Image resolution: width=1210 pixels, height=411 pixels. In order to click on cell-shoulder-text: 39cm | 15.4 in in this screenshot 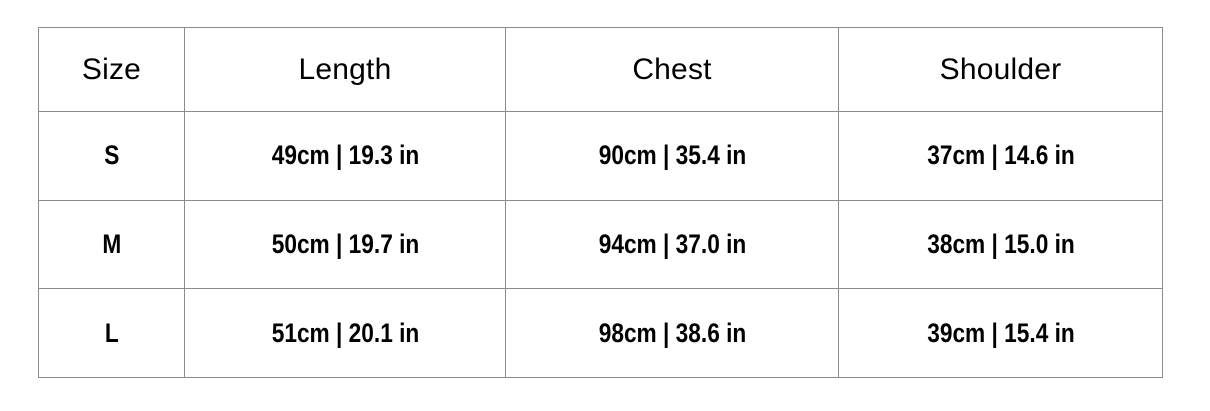, I will do `click(1000, 332)`.